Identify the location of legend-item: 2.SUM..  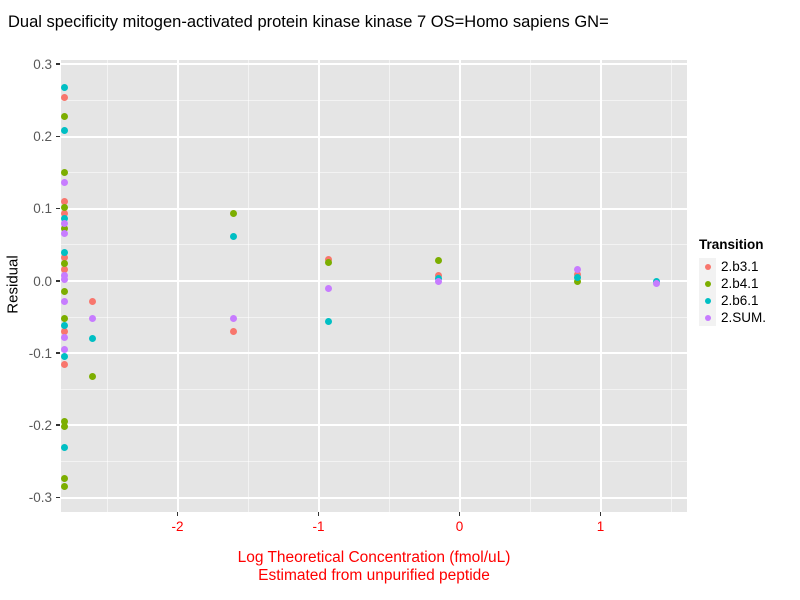
(732, 317).